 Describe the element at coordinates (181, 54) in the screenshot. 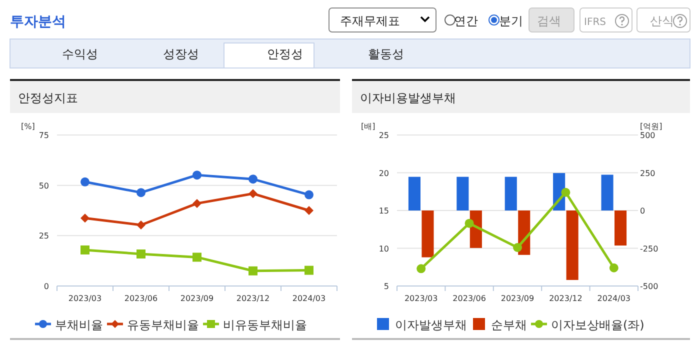

I see `text: 성장성` at that location.